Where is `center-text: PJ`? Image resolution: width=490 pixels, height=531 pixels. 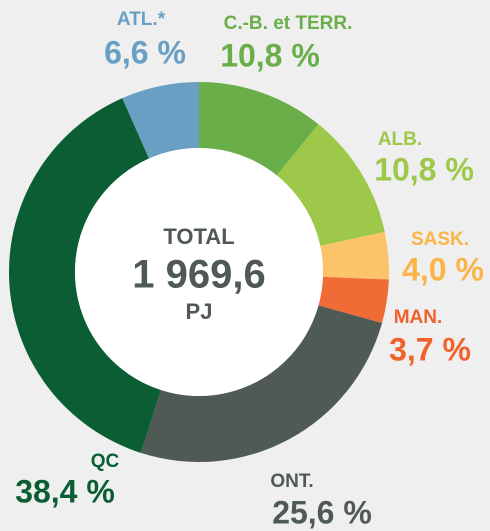 center-text: PJ is located at coordinates (199, 311).